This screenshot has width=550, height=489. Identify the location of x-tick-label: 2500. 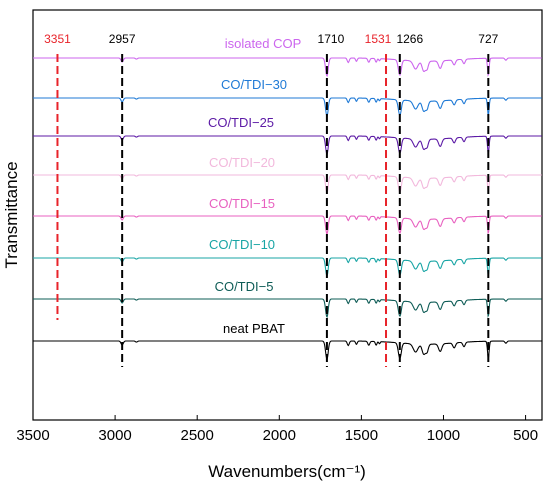
(197, 435).